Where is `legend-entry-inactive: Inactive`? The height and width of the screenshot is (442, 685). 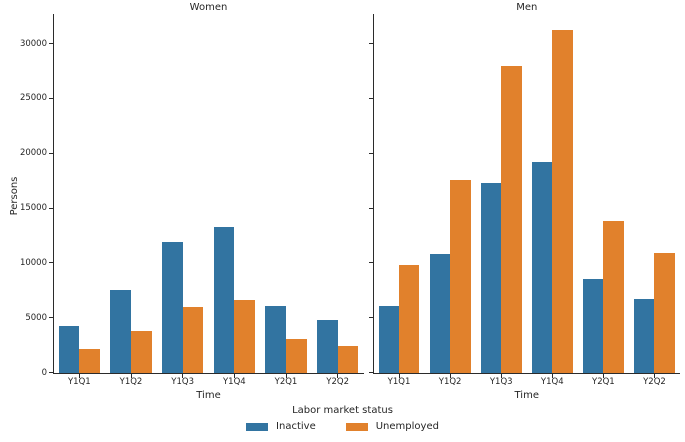
legend-entry-inactive: Inactive is located at coordinates (281, 427).